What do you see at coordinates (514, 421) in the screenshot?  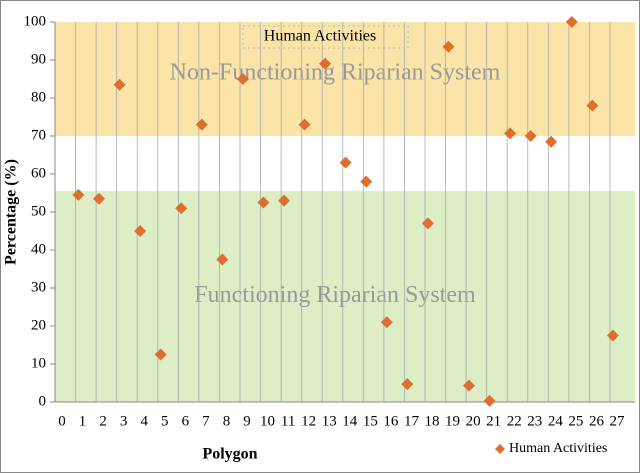 I see `x-tick-label: 22` at bounding box center [514, 421].